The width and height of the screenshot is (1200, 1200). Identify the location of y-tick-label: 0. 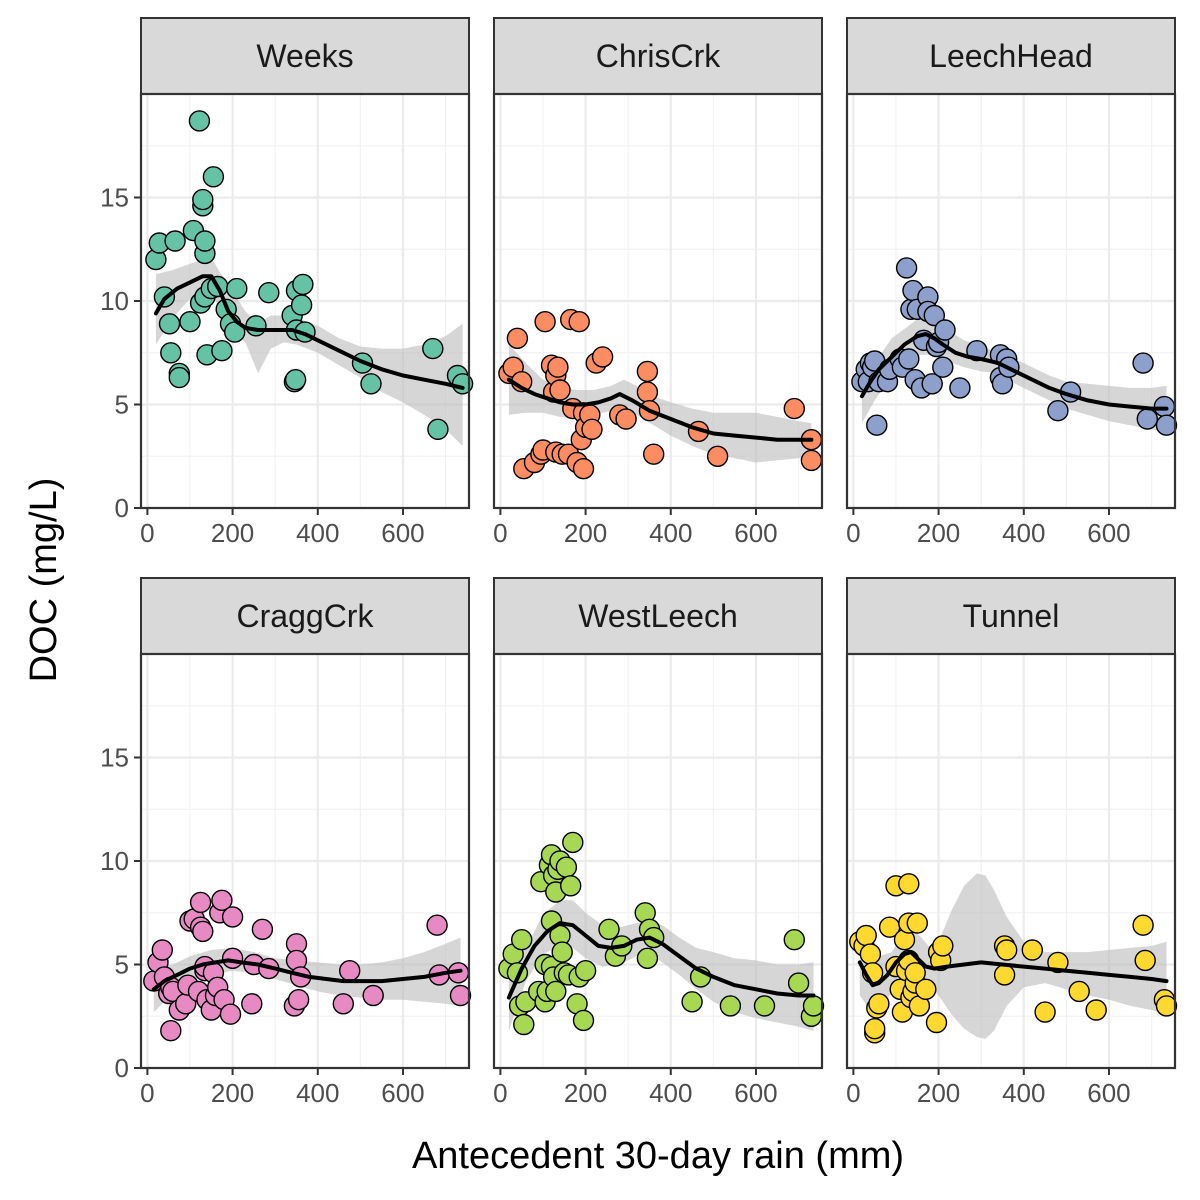
(122, 1068).